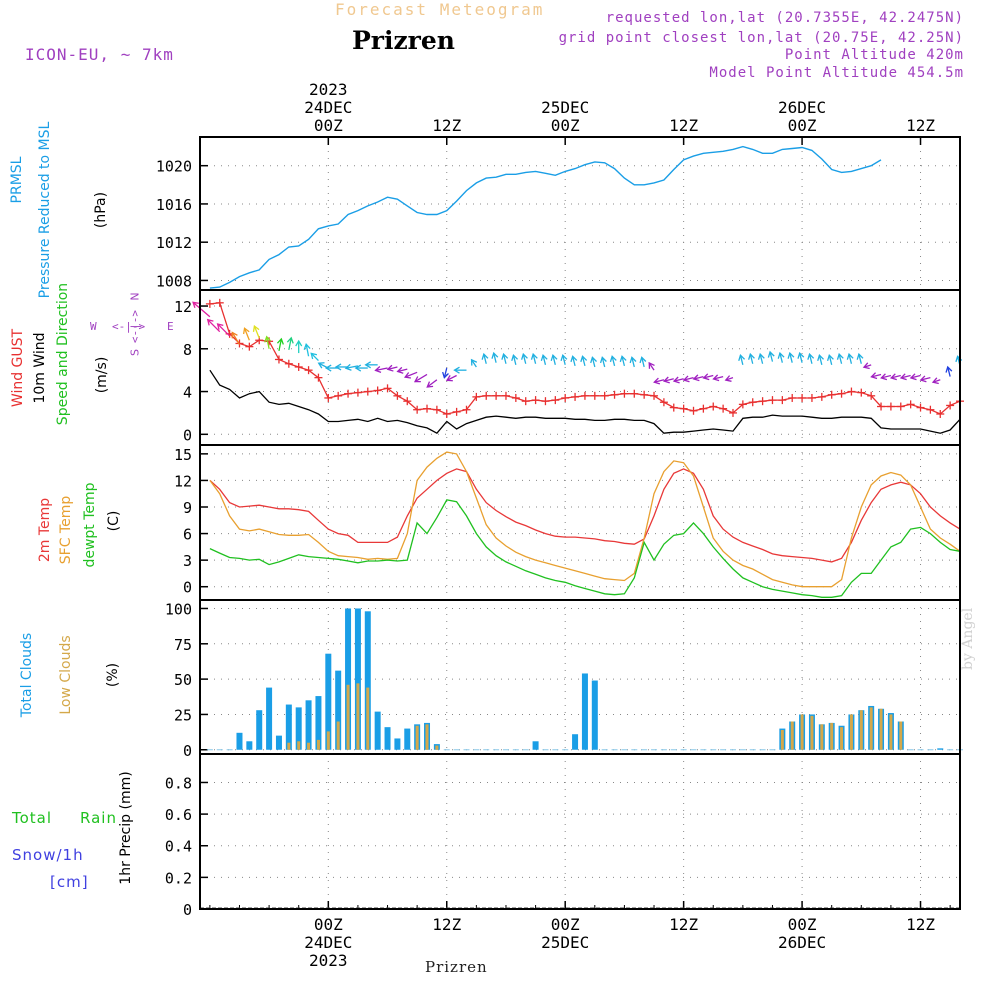  I want to click on precip-snow-label: Snow/1h, so click(48, 855).